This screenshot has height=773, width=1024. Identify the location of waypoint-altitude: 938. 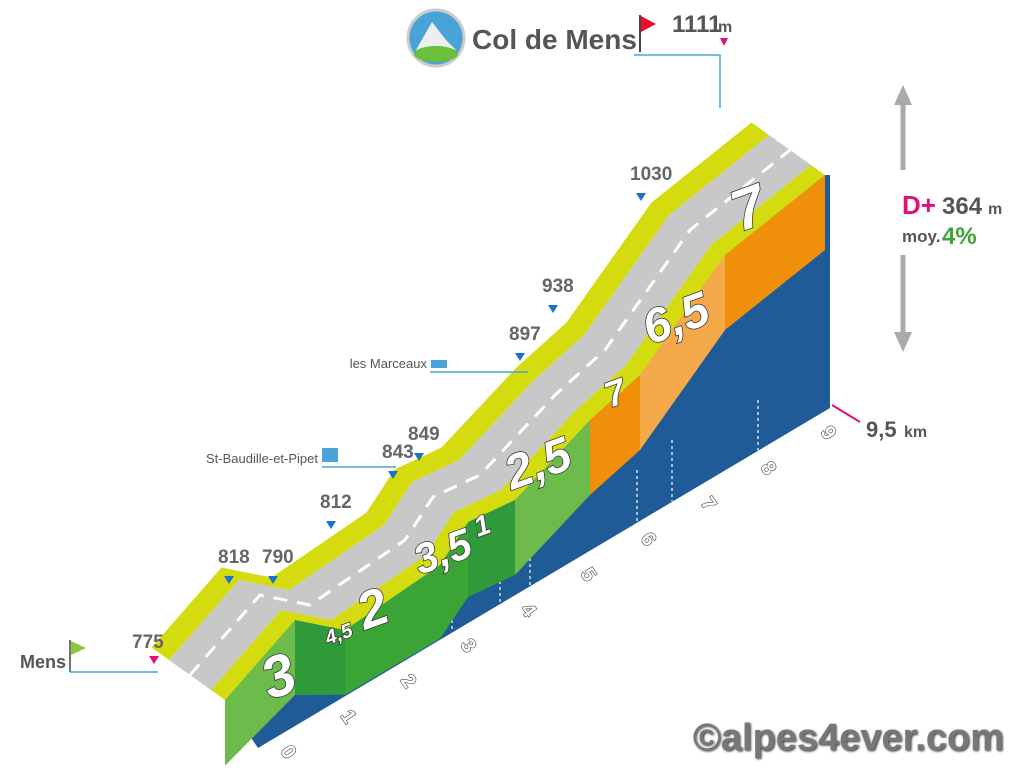
(558, 286).